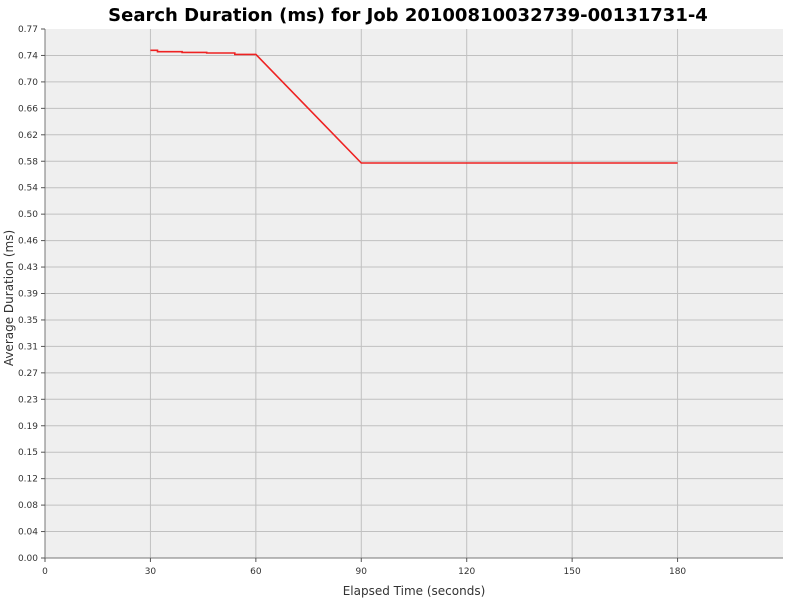  I want to click on y-tick-label: 0.74, so click(28, 56).